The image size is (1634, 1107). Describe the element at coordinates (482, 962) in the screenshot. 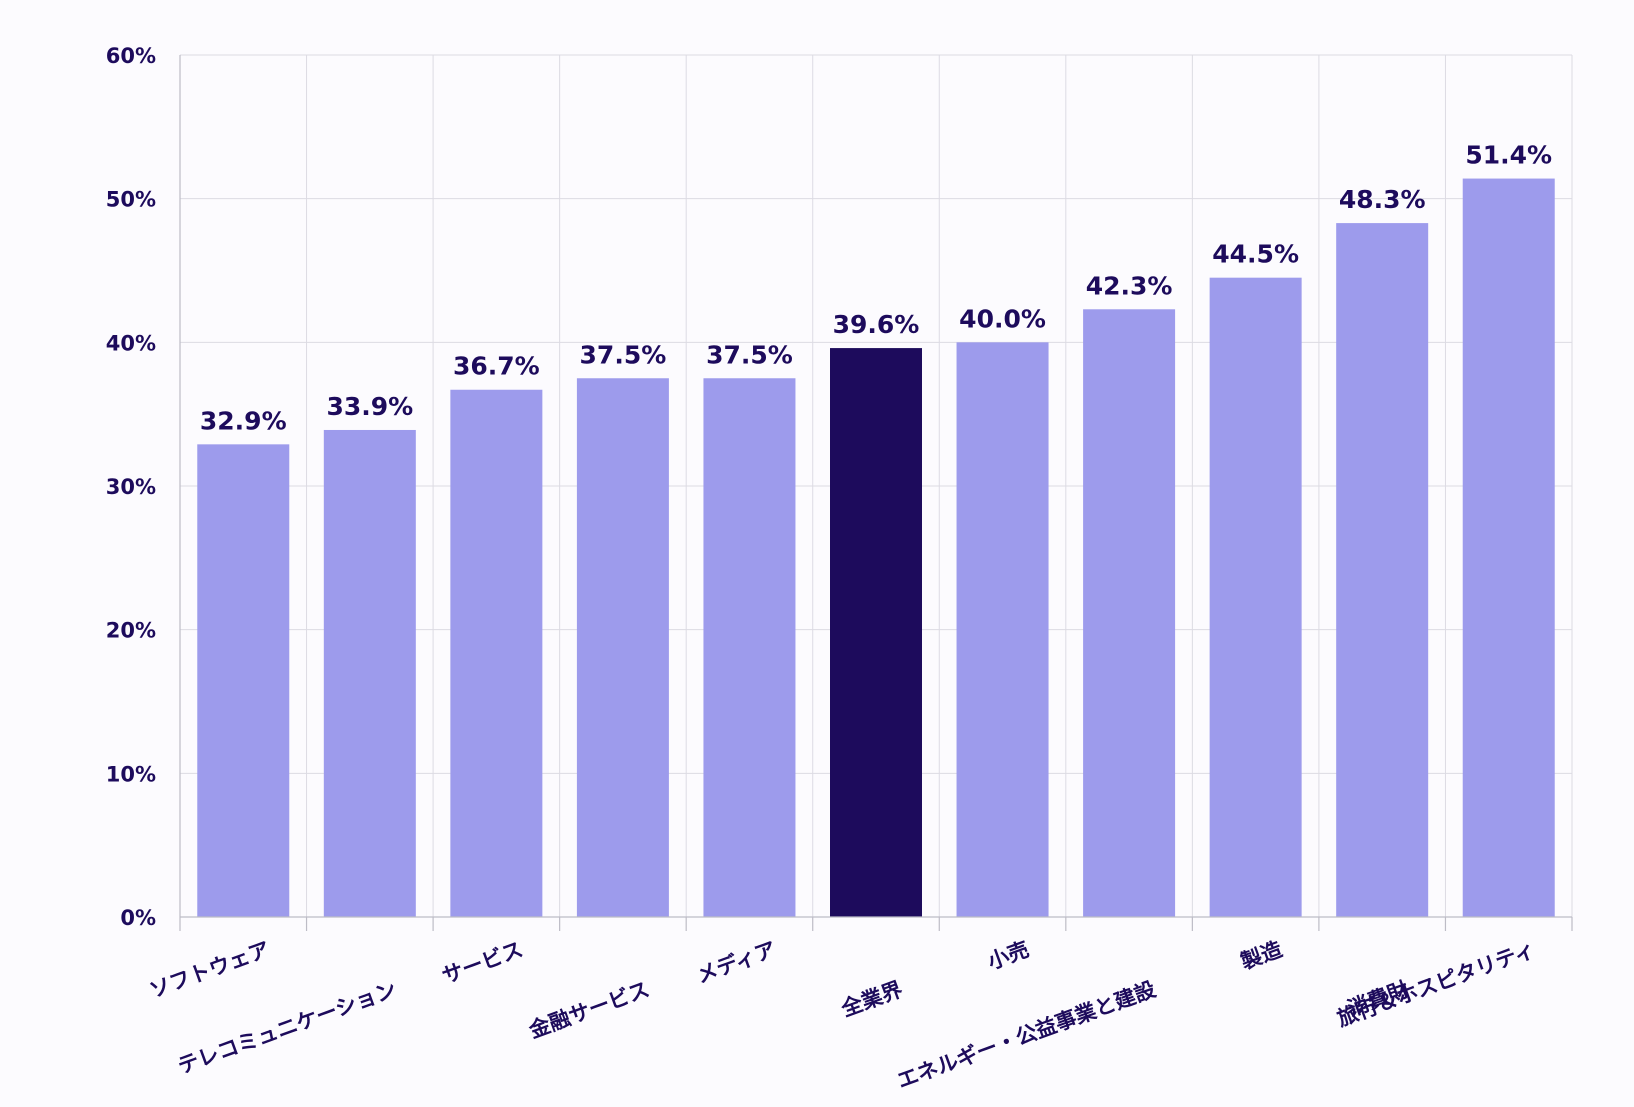

I see `x-tick-label: サービス` at that location.